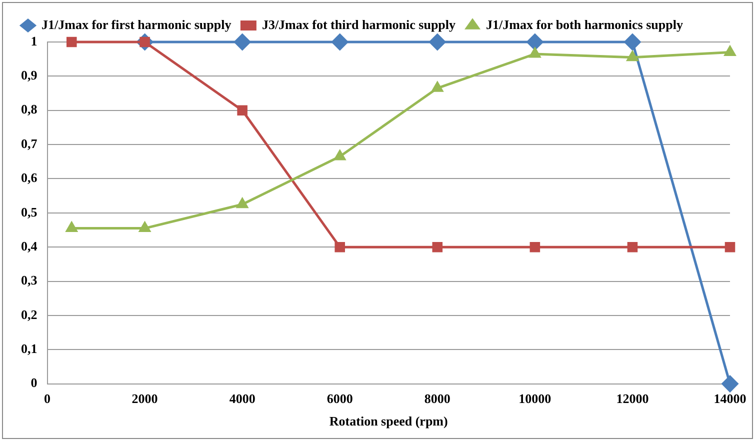 The image size is (755, 441). I want to click on y-tick-label: 0,7, so click(29, 143).